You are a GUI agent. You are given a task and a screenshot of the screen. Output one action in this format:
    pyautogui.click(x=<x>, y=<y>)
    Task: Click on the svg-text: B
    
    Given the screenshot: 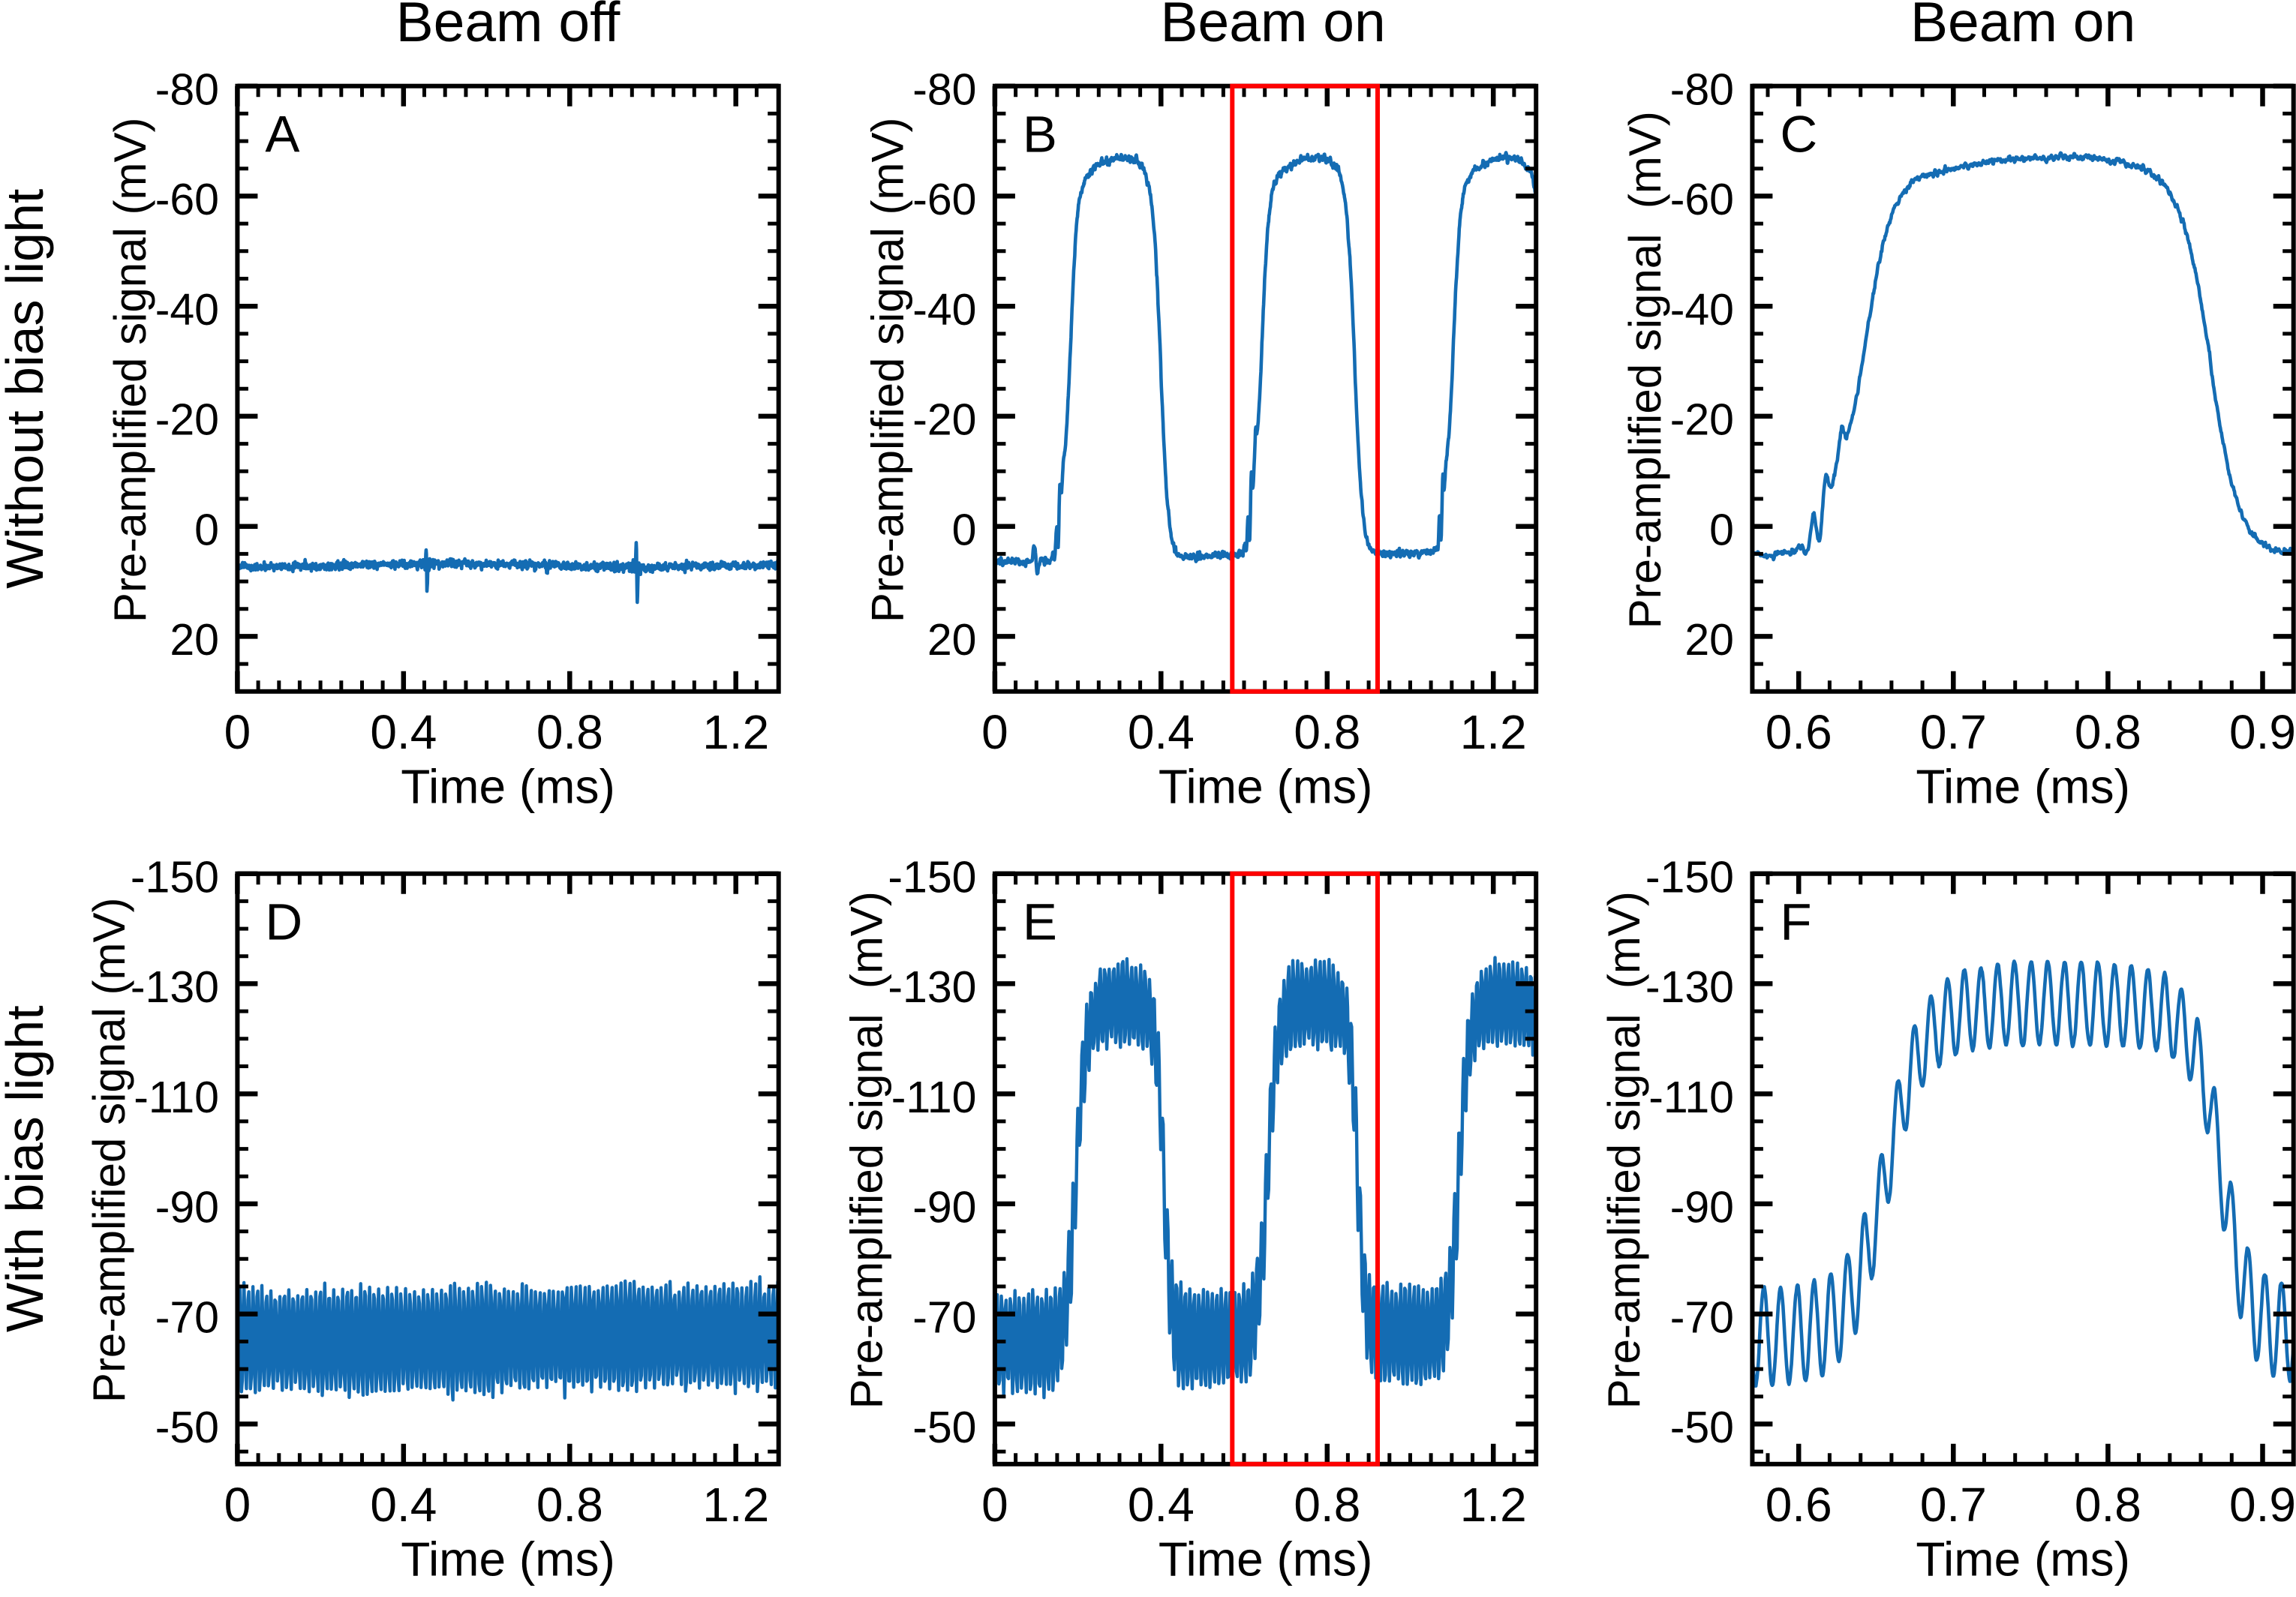 What is the action you would take?
    pyautogui.click(x=1040, y=135)
    